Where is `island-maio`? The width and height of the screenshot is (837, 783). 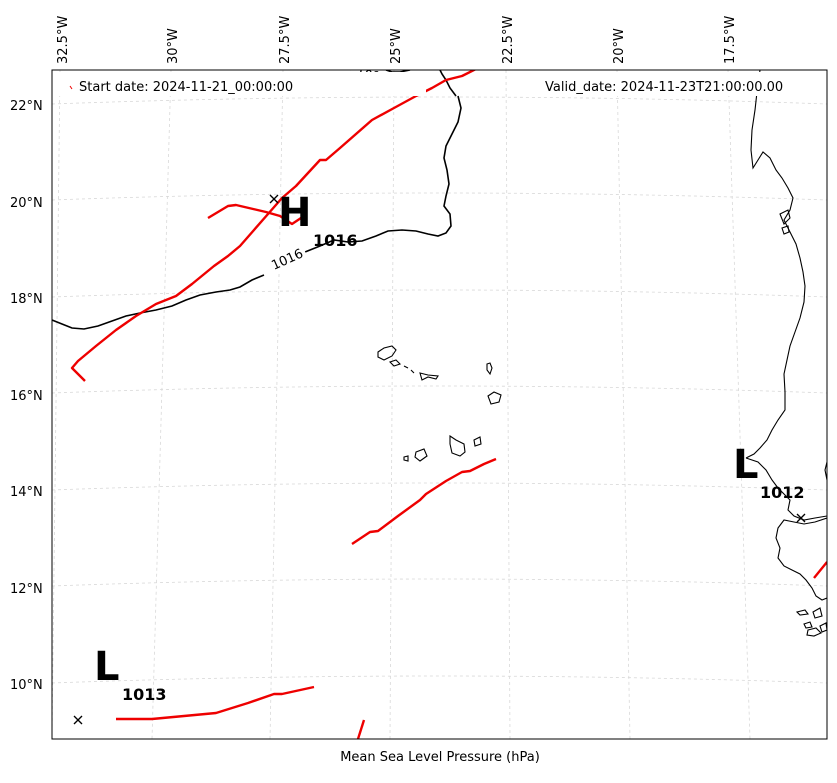 island-maio is located at coordinates (477, 441).